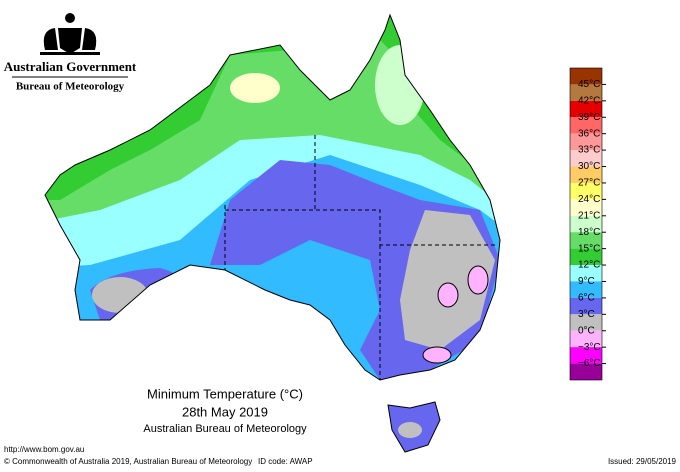 This screenshot has width=680, height=472. I want to click on bureau: Bureau of Meteorology, so click(70, 87).